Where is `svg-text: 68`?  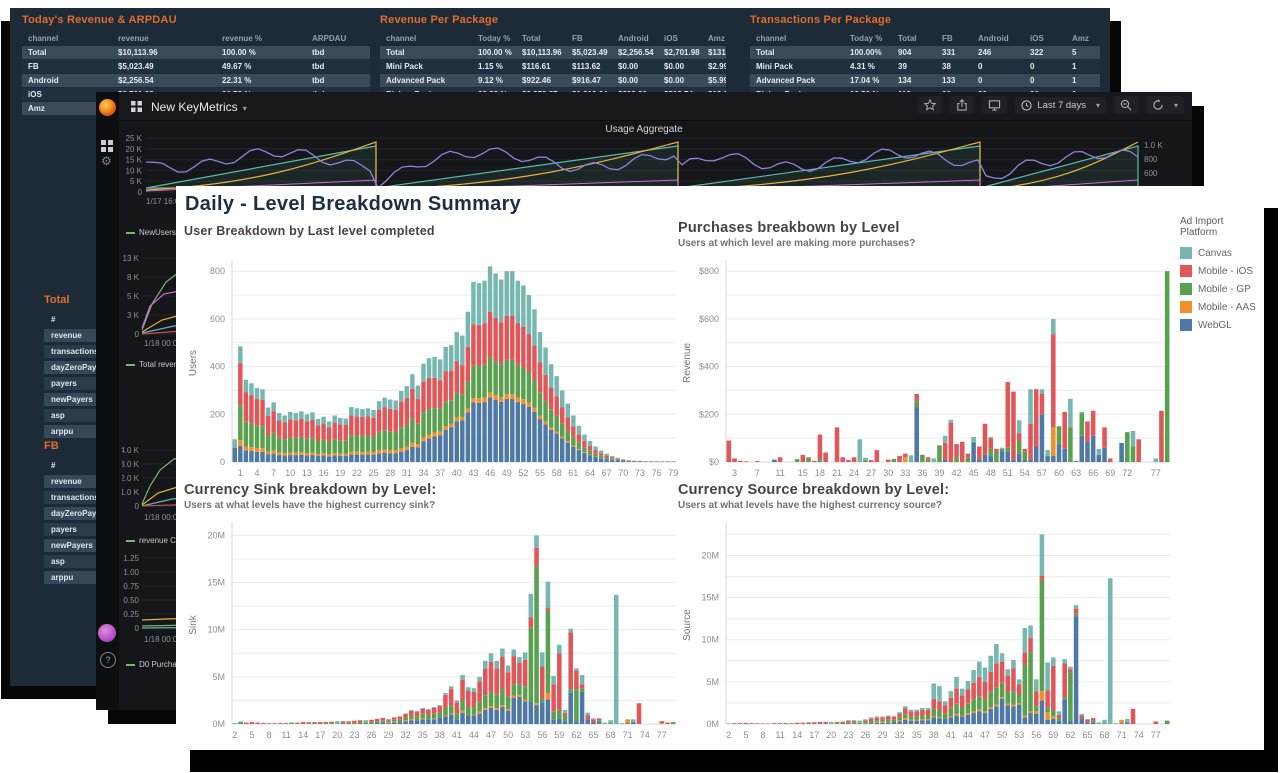
svg-text: 68 is located at coordinates (1104, 735).